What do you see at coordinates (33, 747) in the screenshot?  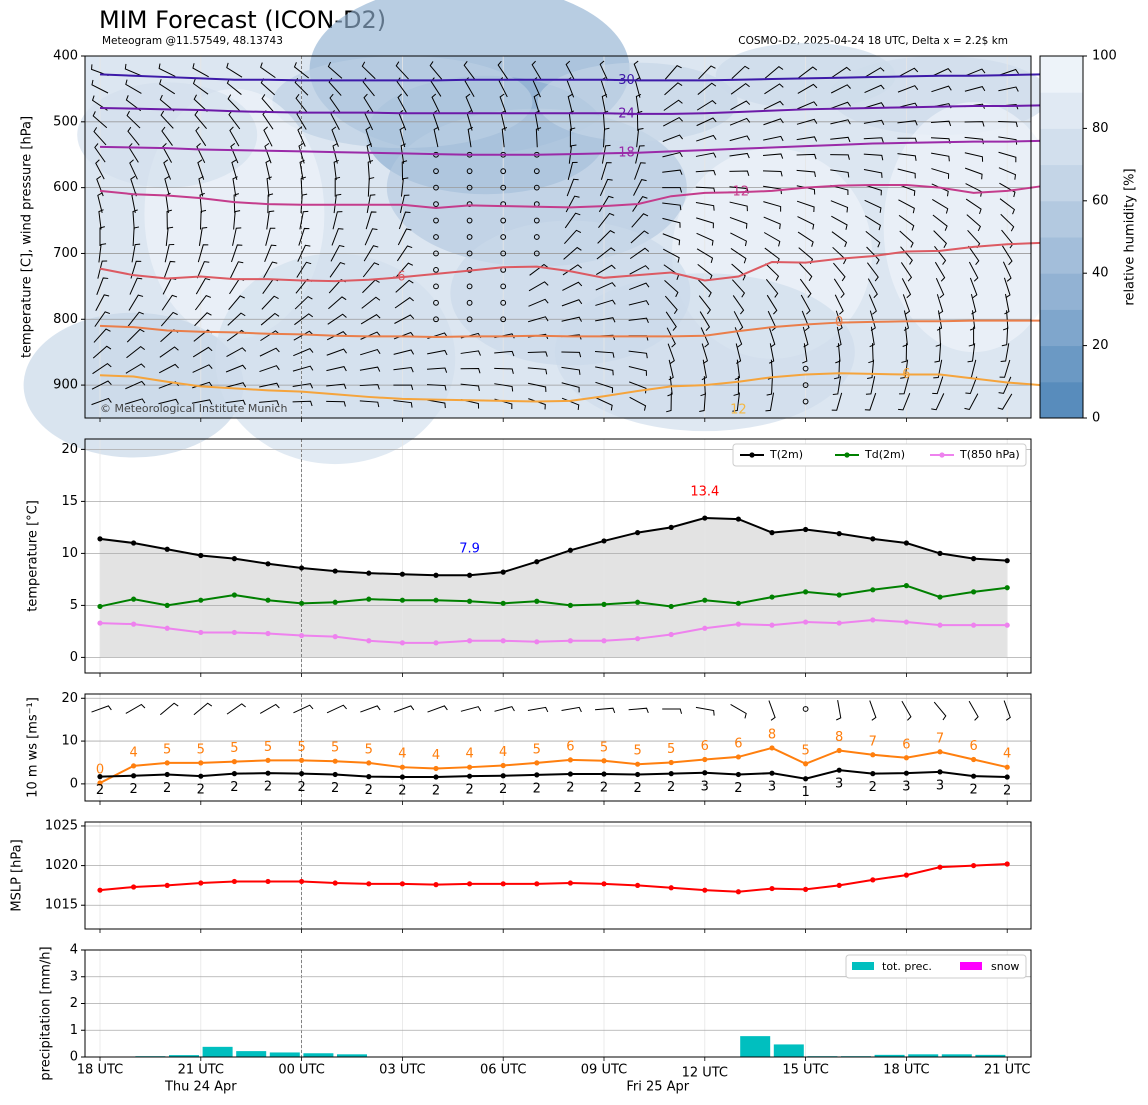 I see `wind-ylabel: 10 m ws [ms⁻¹]` at bounding box center [33, 747].